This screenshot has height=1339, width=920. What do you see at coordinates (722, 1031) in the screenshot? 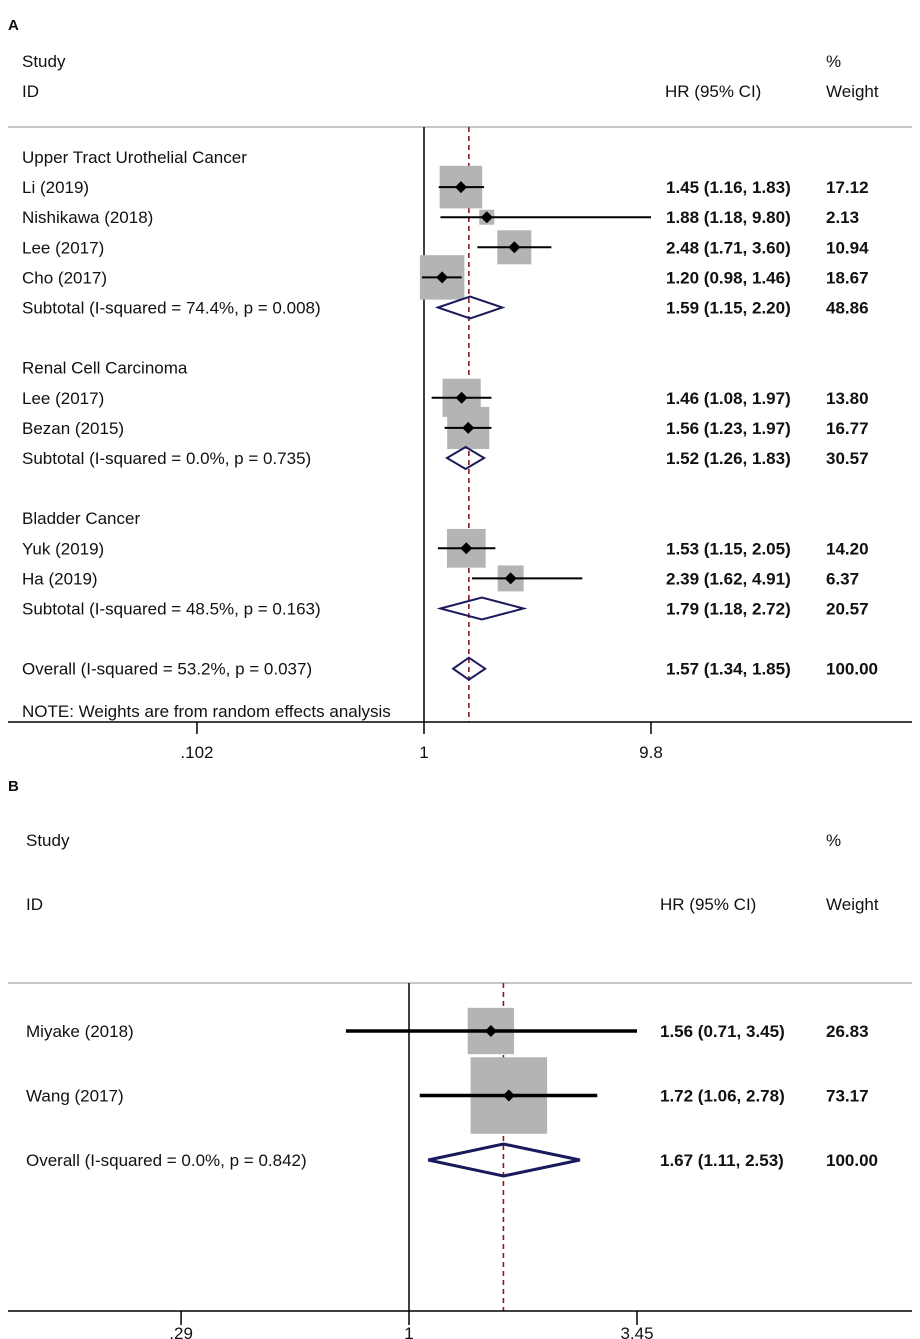
I see `panel-b-study-hr-ci: 1.56 (0.71, 3.45)` at bounding box center [722, 1031].